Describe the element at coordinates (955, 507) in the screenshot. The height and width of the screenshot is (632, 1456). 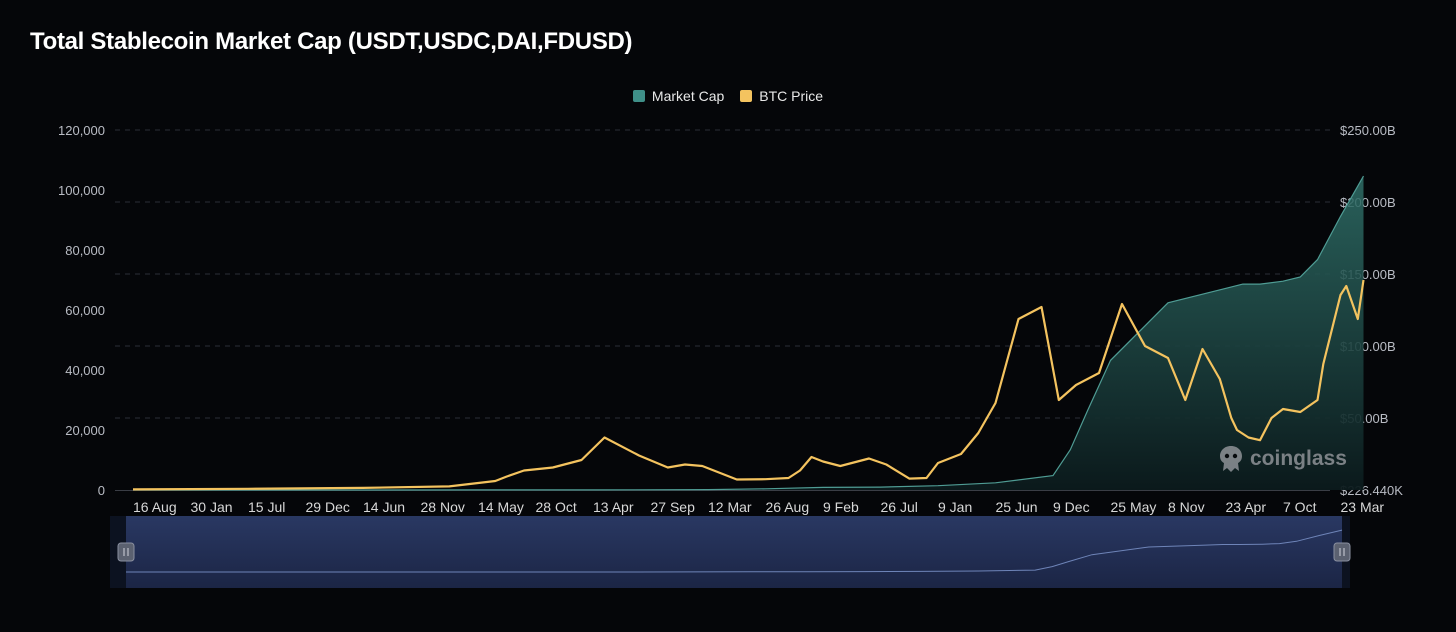
I see `x-tick-label: 9 Jan` at that location.